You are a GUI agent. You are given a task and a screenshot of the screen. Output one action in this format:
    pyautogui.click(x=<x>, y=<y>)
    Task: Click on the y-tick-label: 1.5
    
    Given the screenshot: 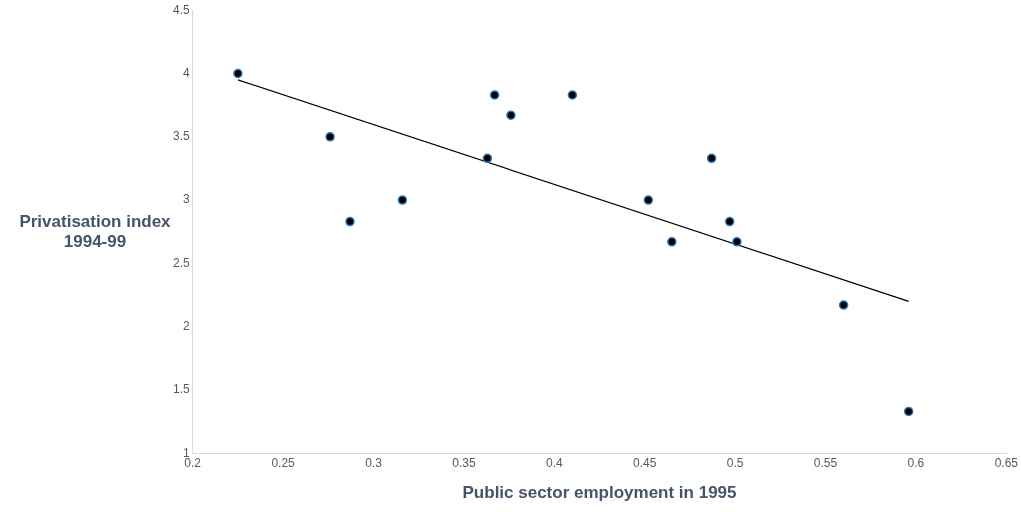 What is the action you would take?
    pyautogui.click(x=181, y=389)
    